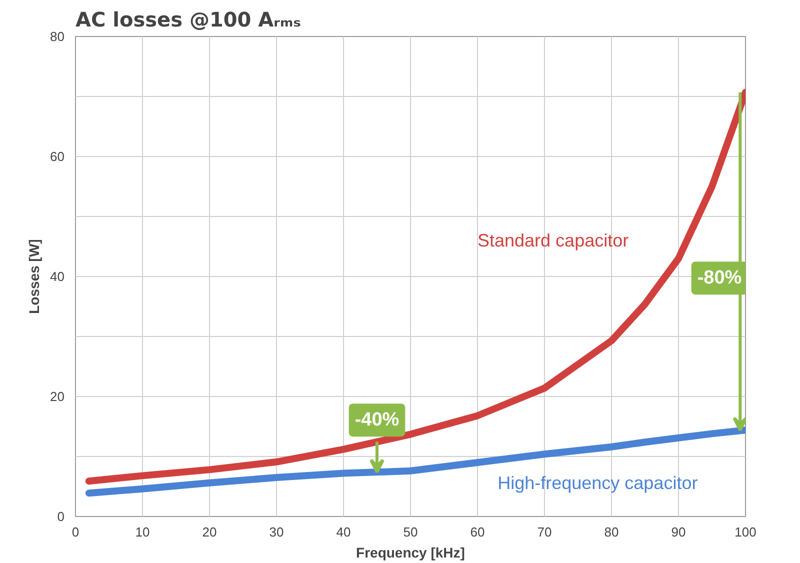 The width and height of the screenshot is (800, 563). I want to click on x-tick-label: 100, so click(745, 532).